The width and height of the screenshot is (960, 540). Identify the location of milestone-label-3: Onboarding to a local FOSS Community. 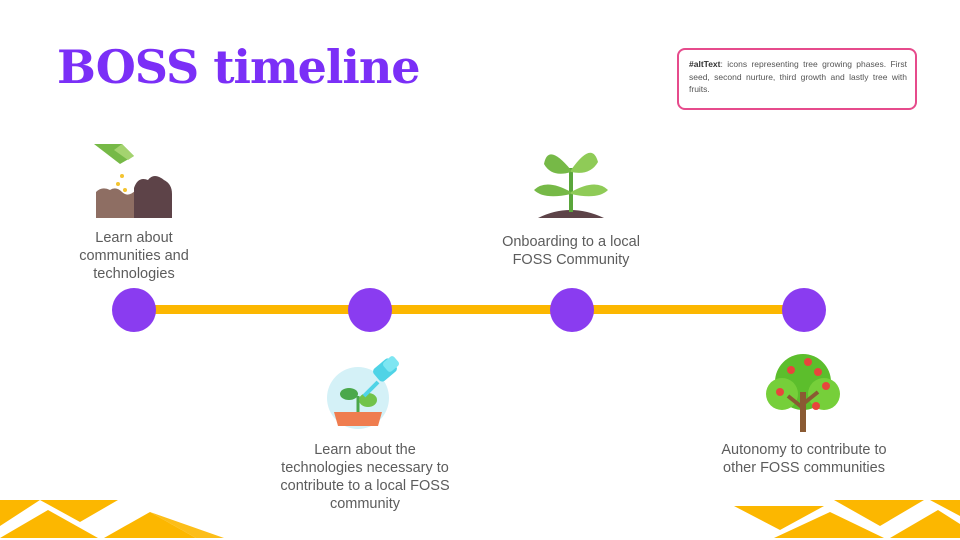
(571, 251).